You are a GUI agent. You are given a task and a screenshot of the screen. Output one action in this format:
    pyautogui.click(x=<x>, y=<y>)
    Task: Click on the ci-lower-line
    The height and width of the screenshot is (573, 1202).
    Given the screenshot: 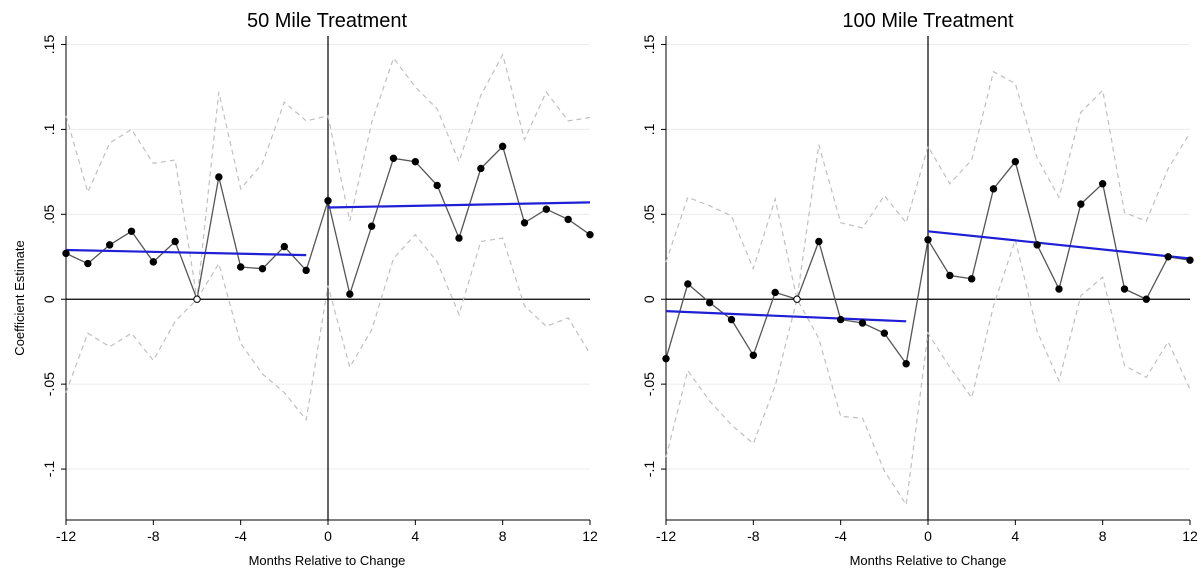 What is the action you would take?
    pyautogui.click(x=328, y=327)
    